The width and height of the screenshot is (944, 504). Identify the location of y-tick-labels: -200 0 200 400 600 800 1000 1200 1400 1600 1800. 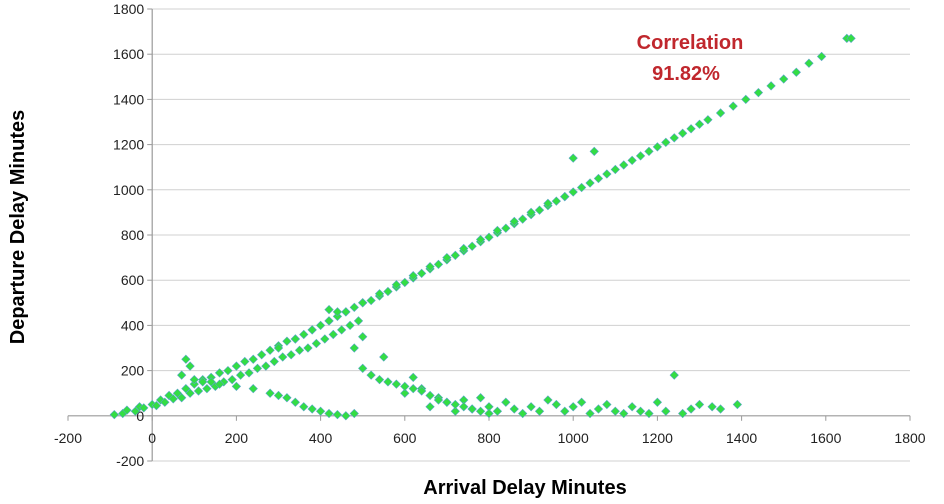
(128, 235).